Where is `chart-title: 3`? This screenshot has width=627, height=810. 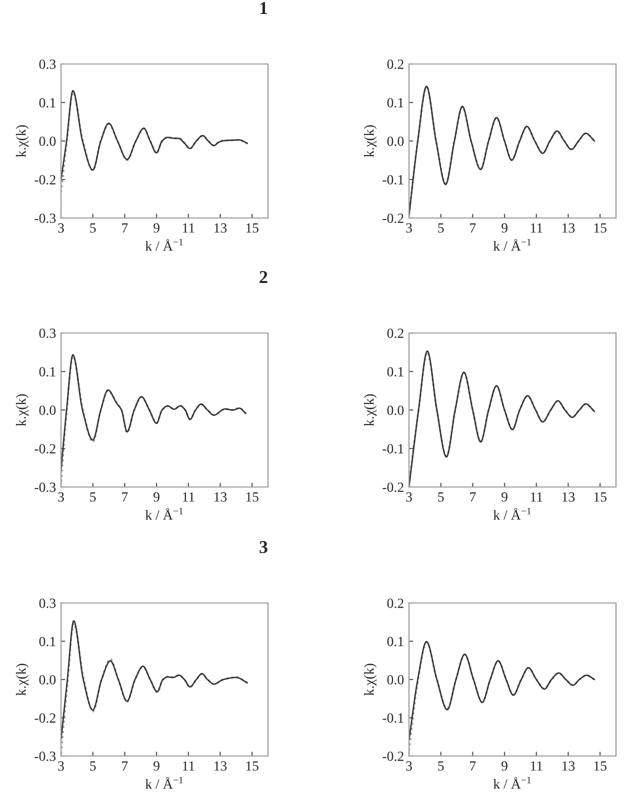
chart-title: 3 is located at coordinates (264, 547).